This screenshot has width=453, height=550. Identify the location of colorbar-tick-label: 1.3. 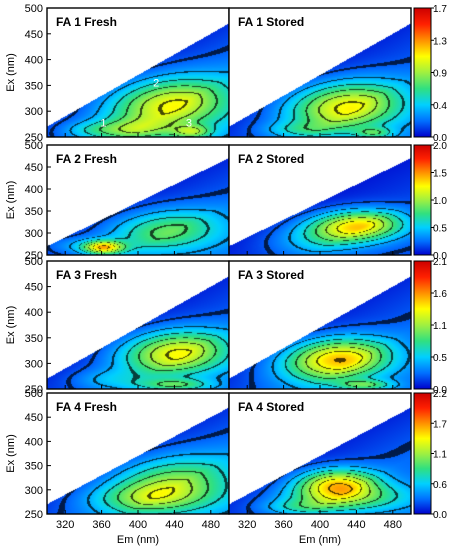
(440, 41).